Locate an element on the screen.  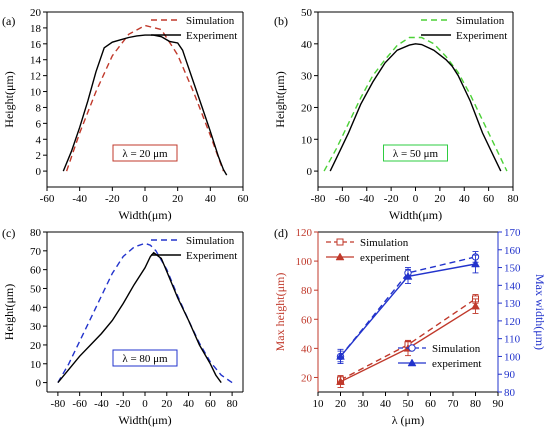
x-tick-label: 30 is located at coordinates (364, 404).